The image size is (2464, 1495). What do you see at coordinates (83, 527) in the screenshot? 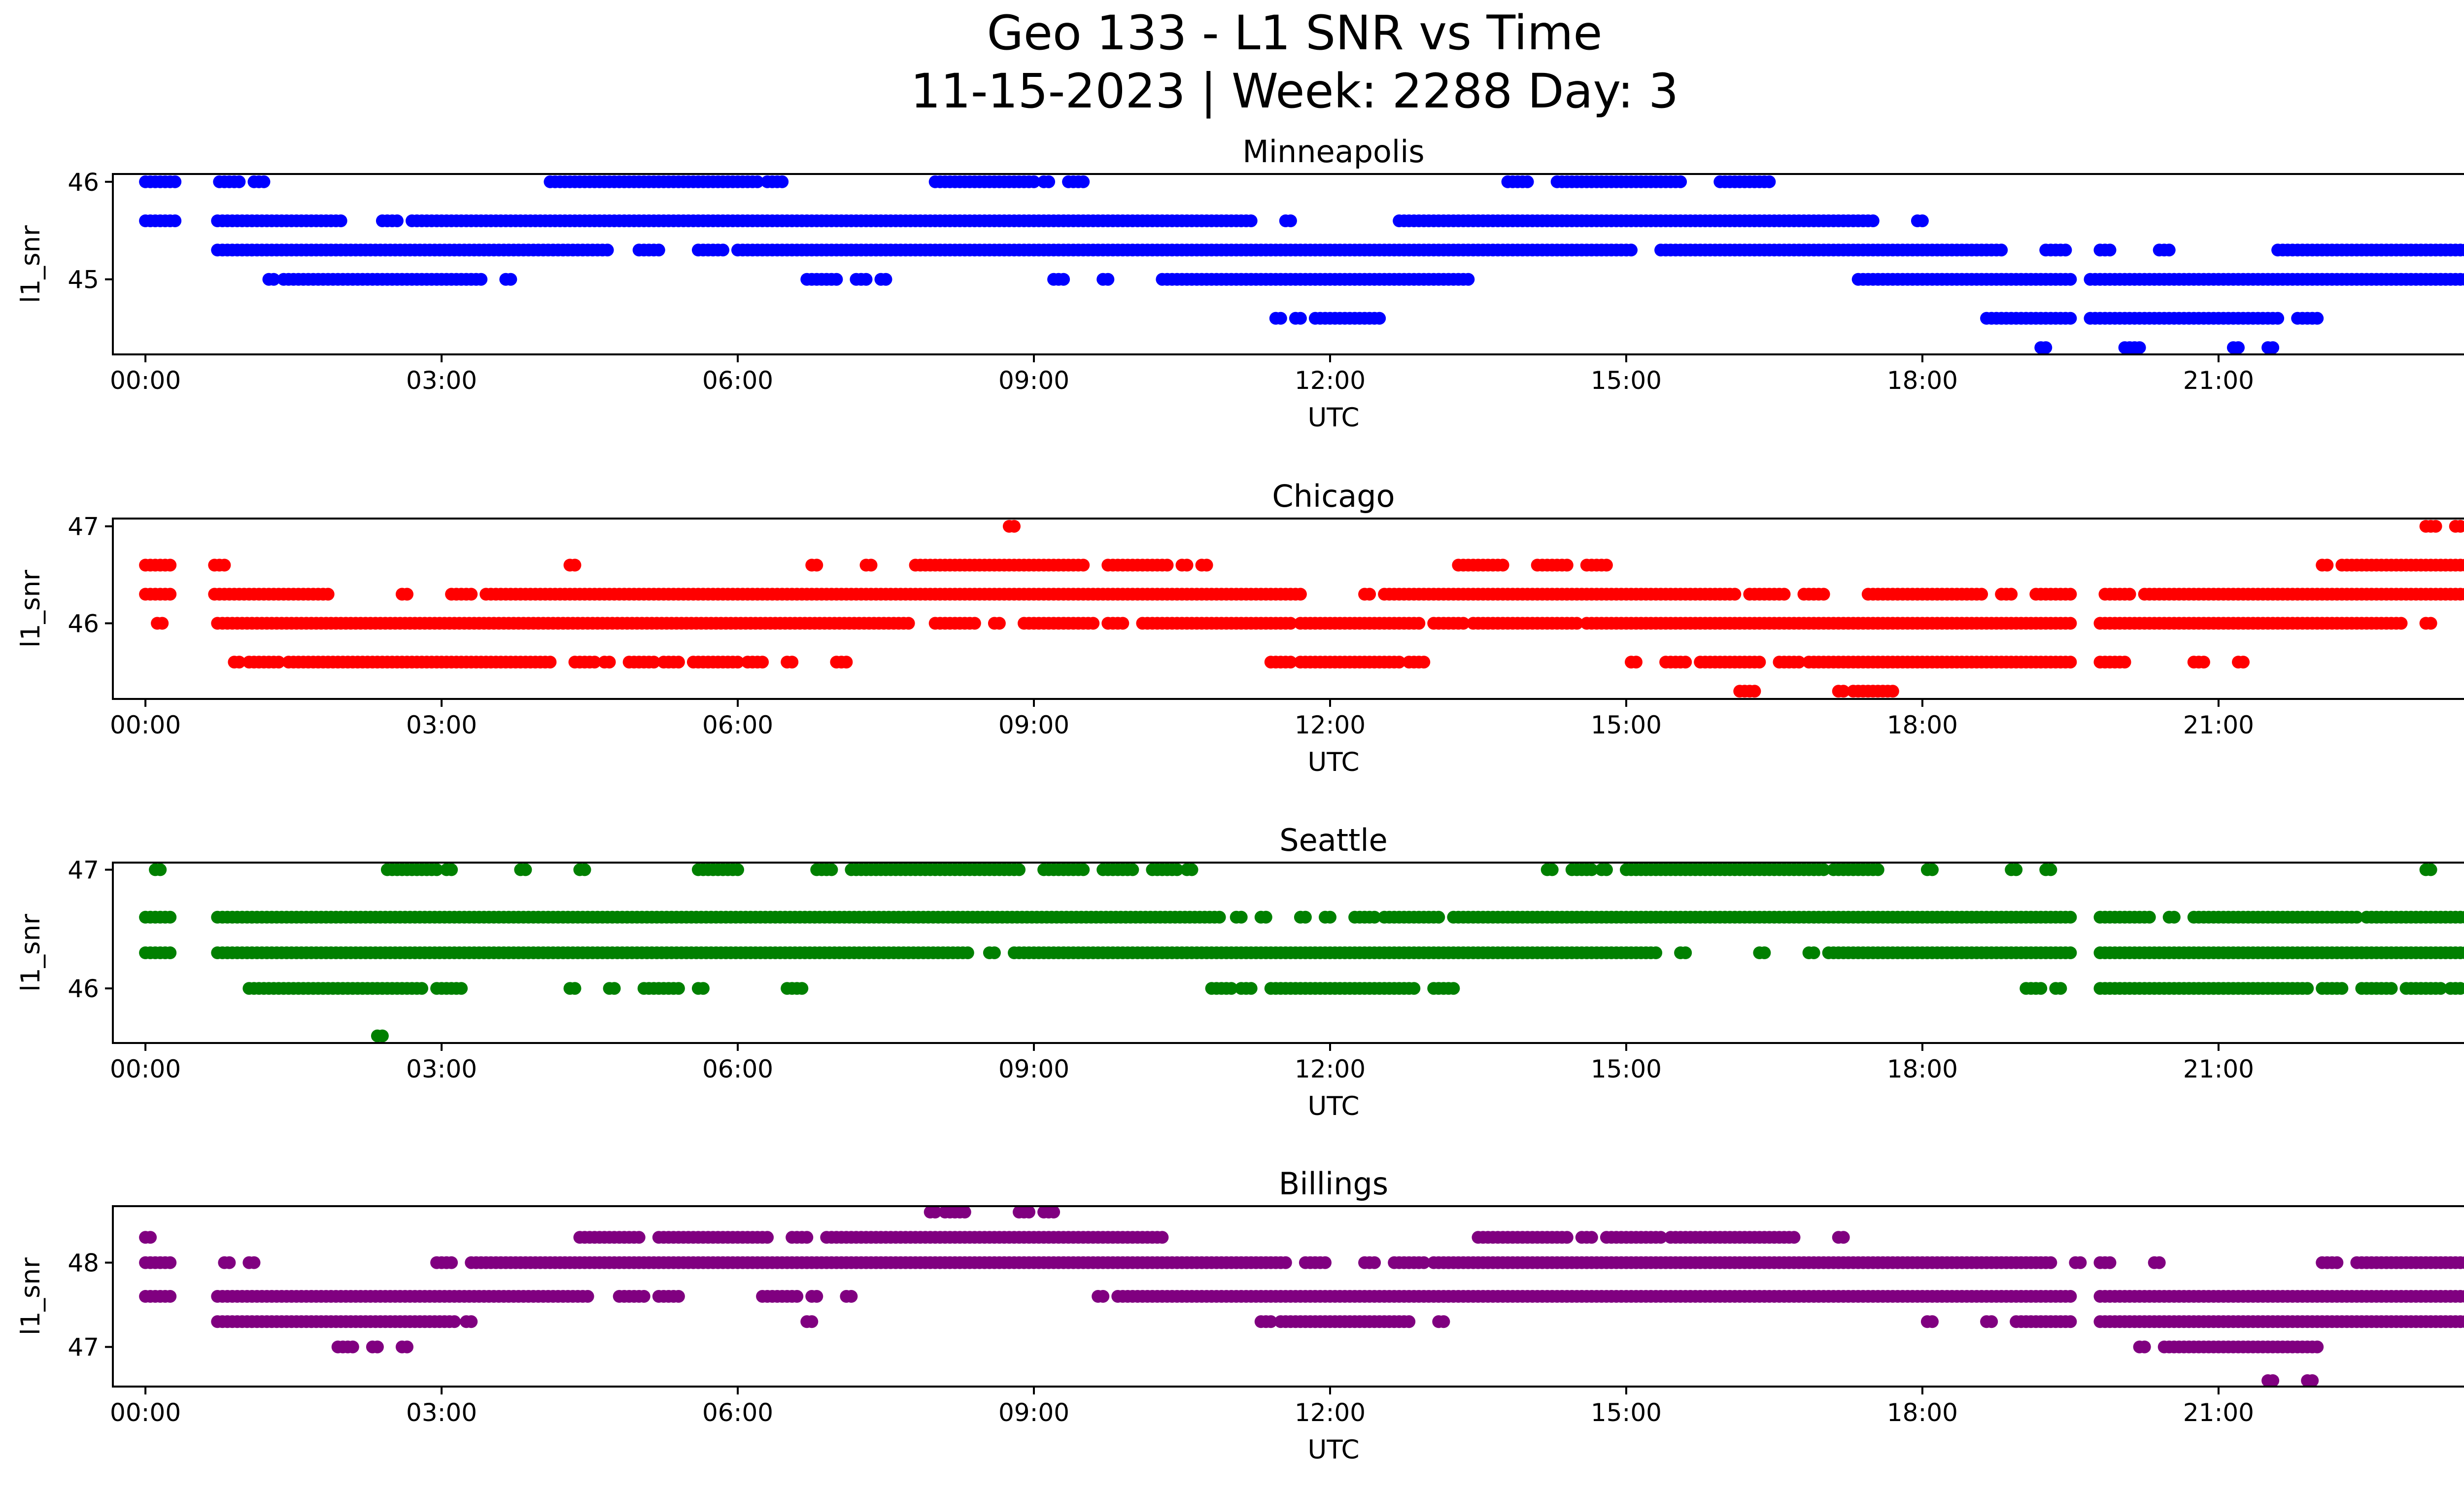
I see `y-tick-label-chicago-1: 47` at bounding box center [83, 527].